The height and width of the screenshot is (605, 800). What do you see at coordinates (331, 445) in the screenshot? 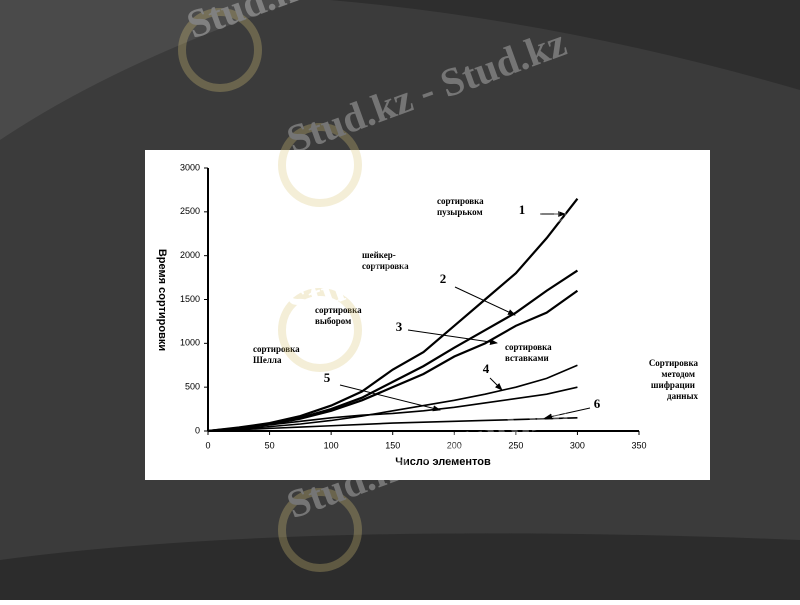
I see `x-tick-label: 100` at bounding box center [331, 445].